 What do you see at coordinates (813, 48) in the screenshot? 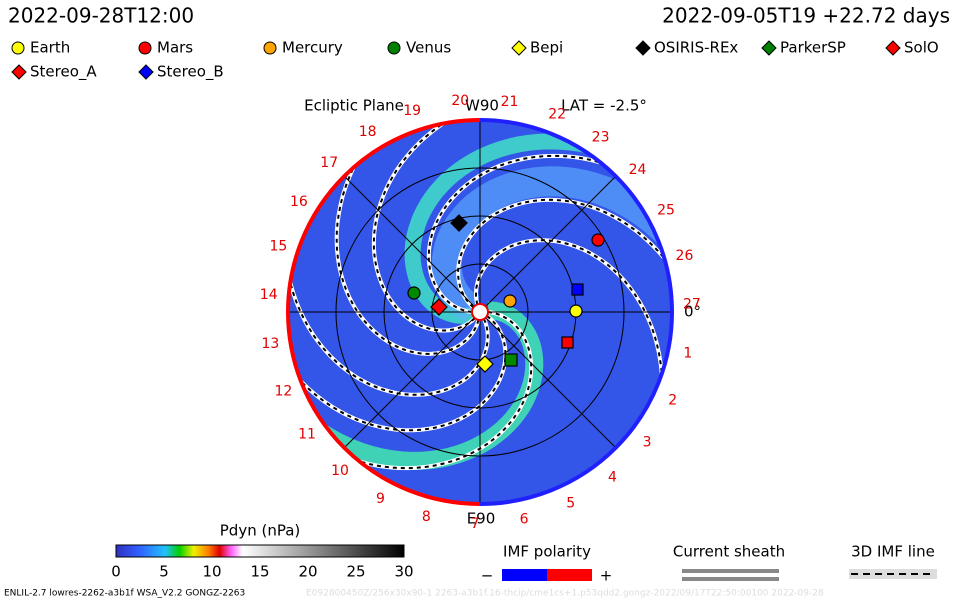
I see `legend-label: ParkerSP` at bounding box center [813, 48].